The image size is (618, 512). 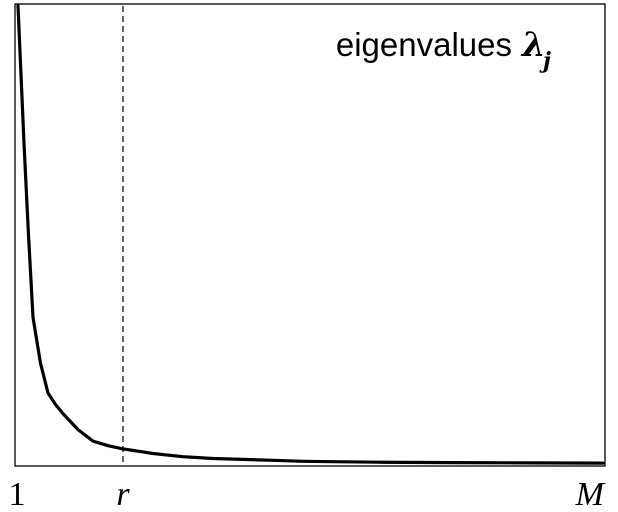 I want to click on x-tick-labels: 1 r M, so click(x=307, y=494).